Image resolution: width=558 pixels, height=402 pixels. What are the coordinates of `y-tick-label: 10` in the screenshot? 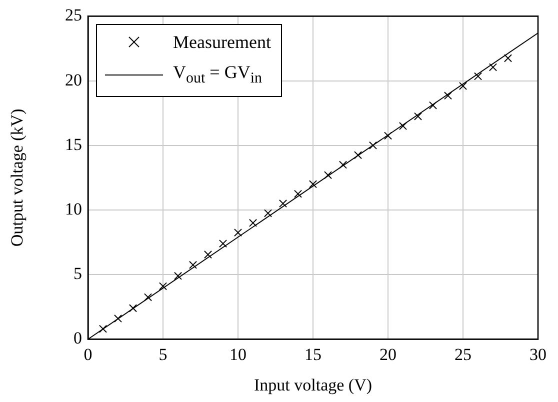 It's located at (73, 208).